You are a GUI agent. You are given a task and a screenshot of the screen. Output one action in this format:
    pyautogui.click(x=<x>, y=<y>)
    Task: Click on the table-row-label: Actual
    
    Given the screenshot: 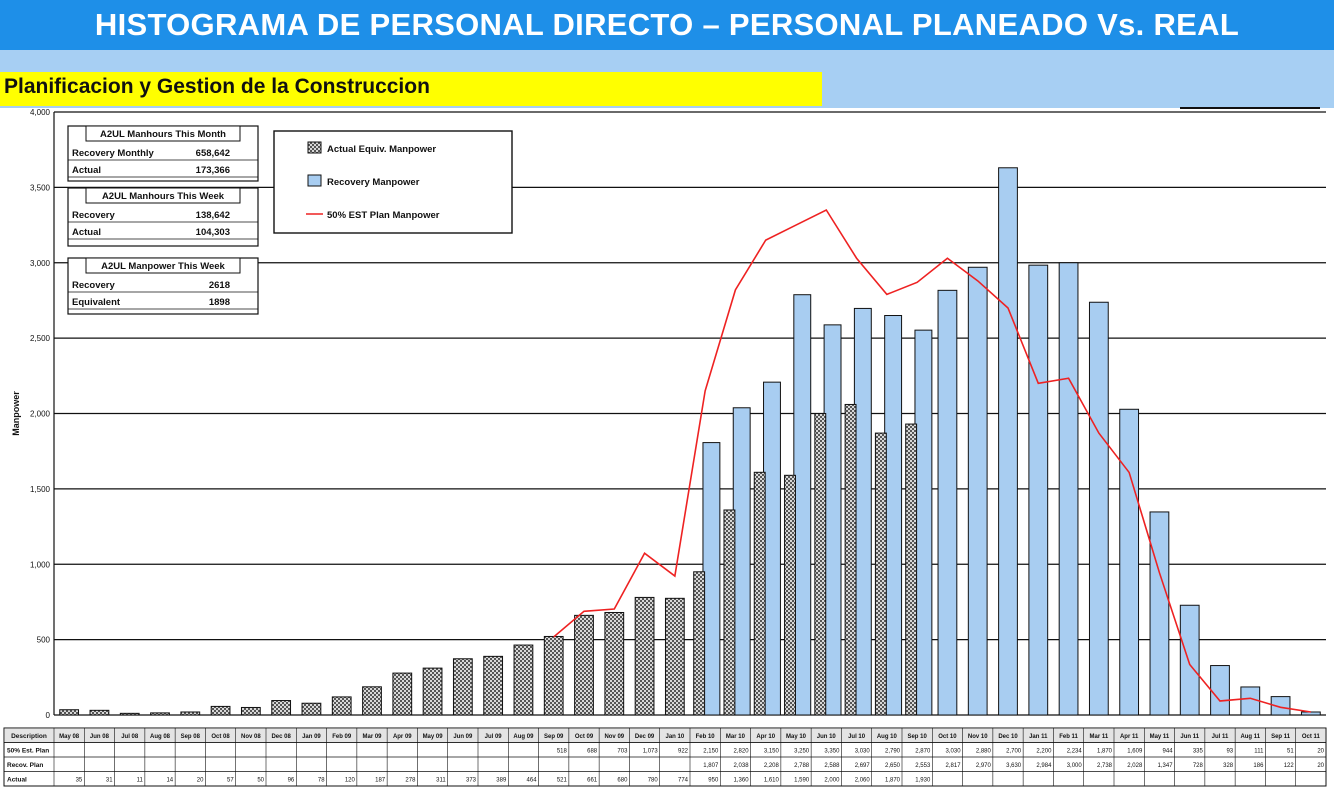 What is the action you would take?
    pyautogui.click(x=17, y=780)
    